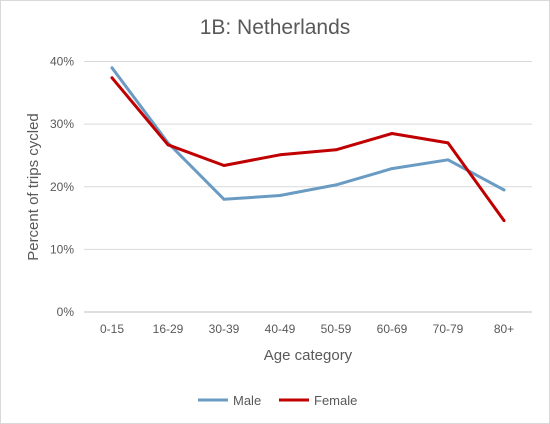 The image size is (550, 424). I want to click on y-tick-label: 30%, so click(62, 124).